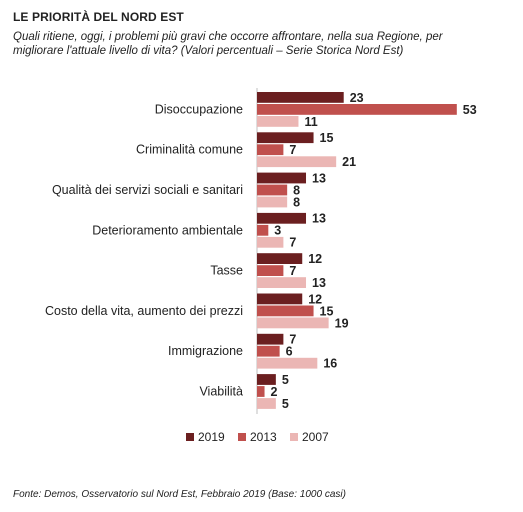 The image size is (523, 512). Describe the element at coordinates (190, 437) in the screenshot. I see `legend-swatch-2019` at that location.